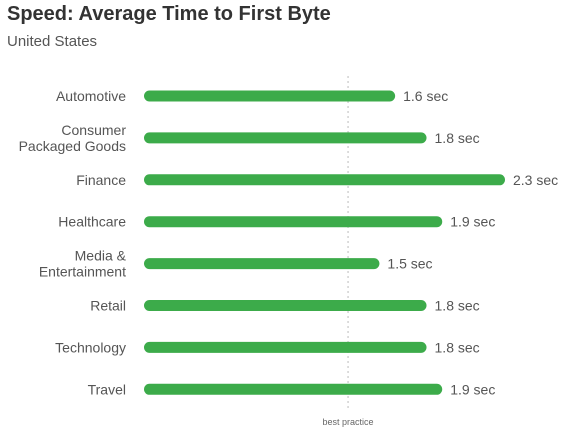 The image size is (572, 435). Describe the element at coordinates (409, 264) in the screenshot. I see `value-label-media-and-entertainment: 1.5 sec` at that location.